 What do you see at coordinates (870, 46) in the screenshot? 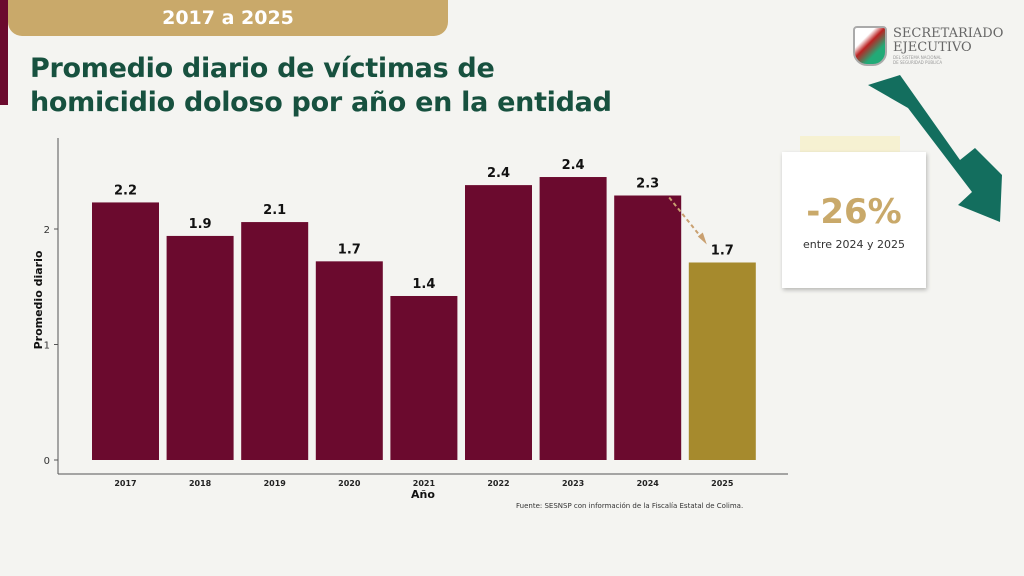
I see `shield-icon` at bounding box center [870, 46].